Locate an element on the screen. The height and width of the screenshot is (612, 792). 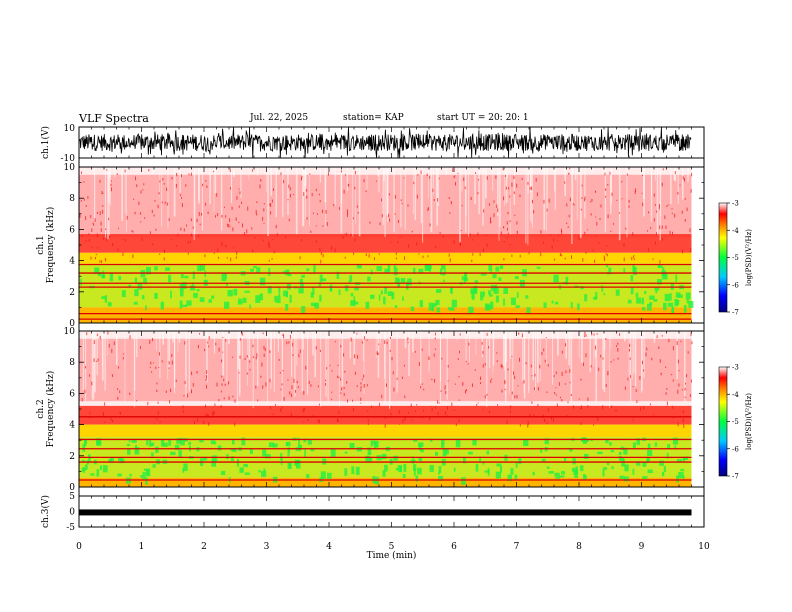
ch1-spectrogram-colorbar-tick-label: -4 is located at coordinates (735, 231).